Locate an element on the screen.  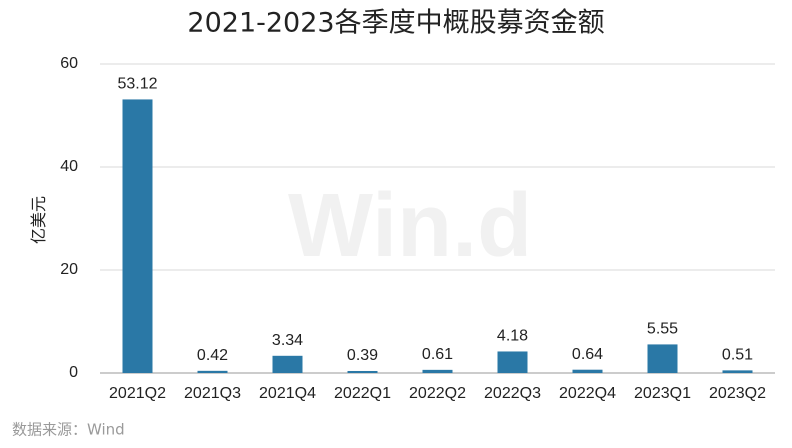
y-tick-label: 60 is located at coordinates (69, 63).